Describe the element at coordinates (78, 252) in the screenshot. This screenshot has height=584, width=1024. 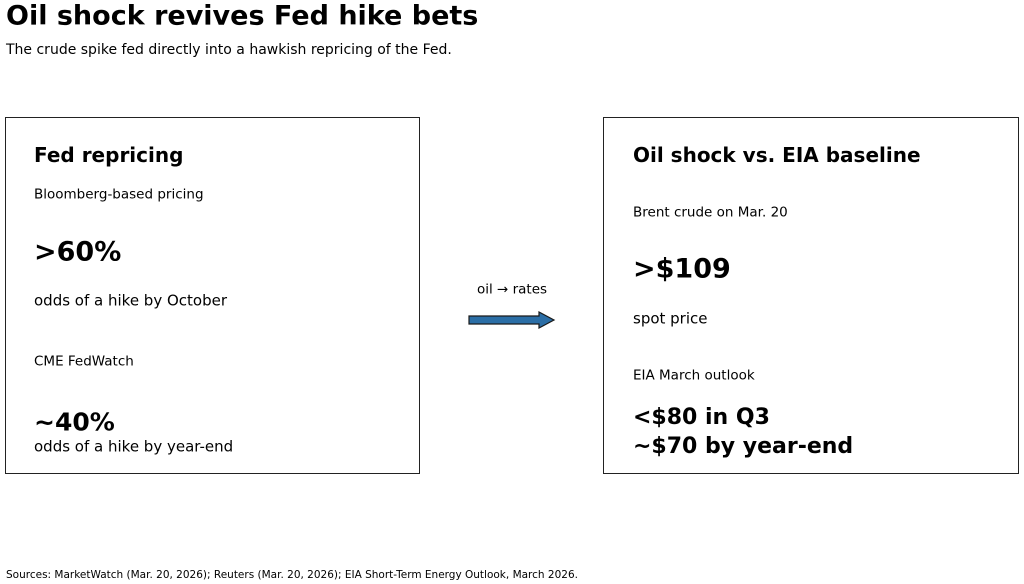
I see `left-value-1: >60%` at that location.